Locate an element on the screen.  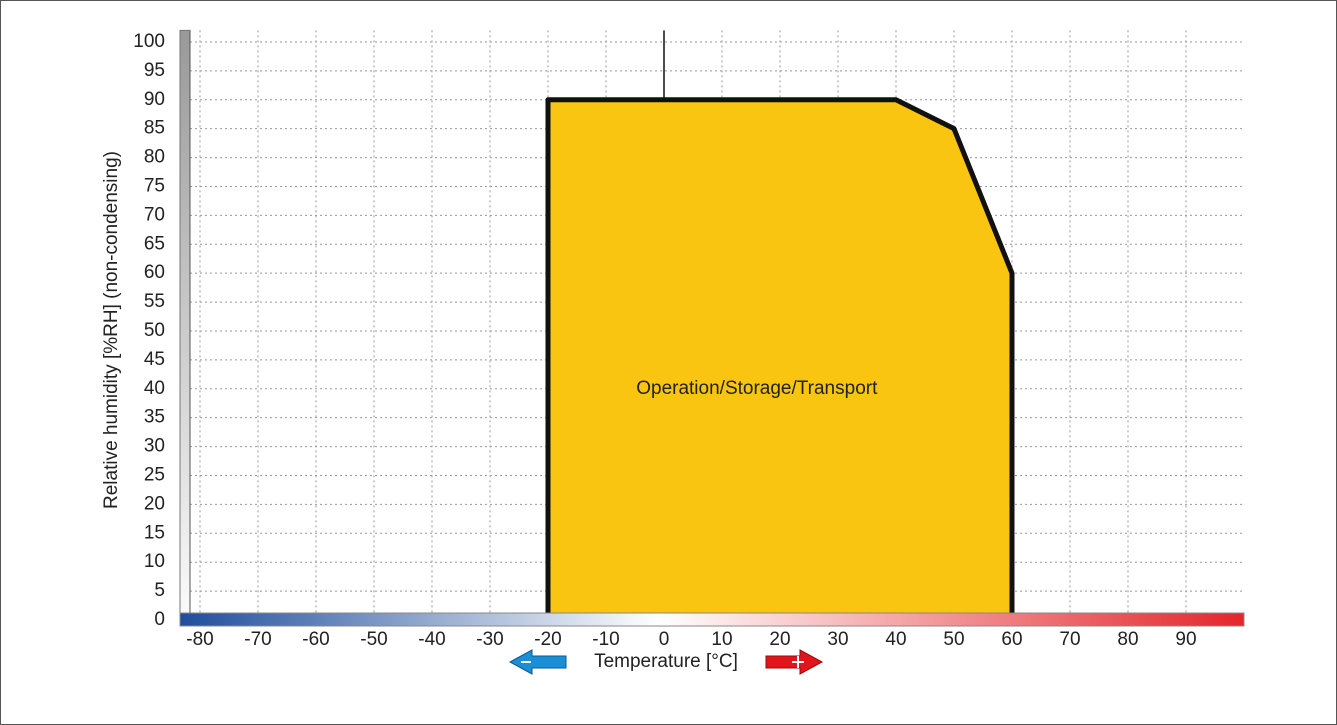
y-tick-label: 65 is located at coordinates (154, 243).